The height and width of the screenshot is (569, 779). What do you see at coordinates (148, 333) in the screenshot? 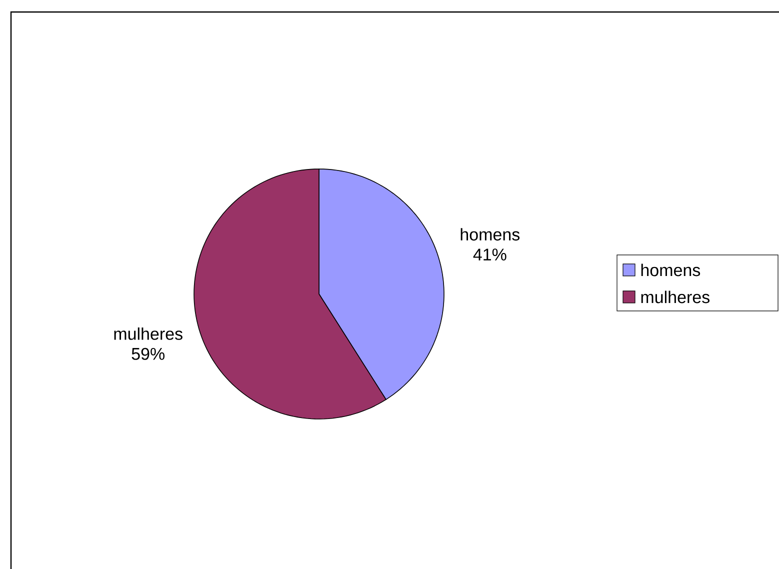
I see `slice-label: mulheres` at bounding box center [148, 333].